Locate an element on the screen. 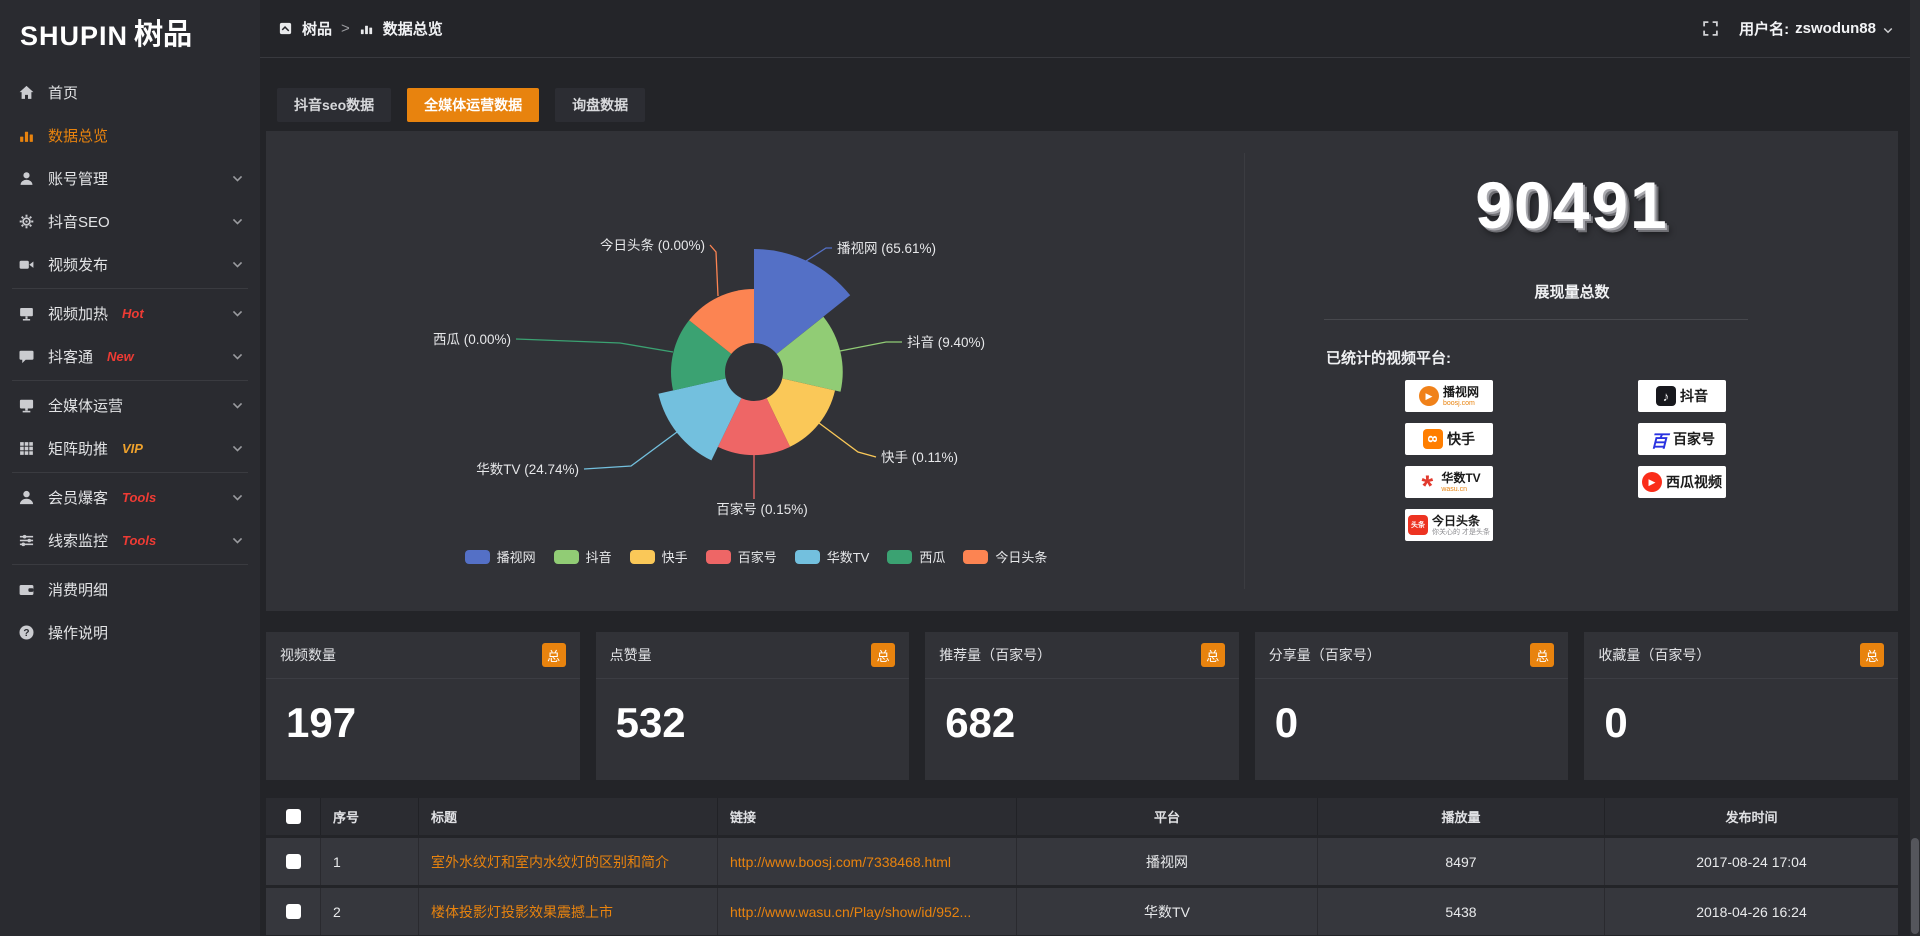 Image resolution: width=1920 pixels, height=936 pixels. sidebar-item-3: 账号管理 is located at coordinates (130, 178).